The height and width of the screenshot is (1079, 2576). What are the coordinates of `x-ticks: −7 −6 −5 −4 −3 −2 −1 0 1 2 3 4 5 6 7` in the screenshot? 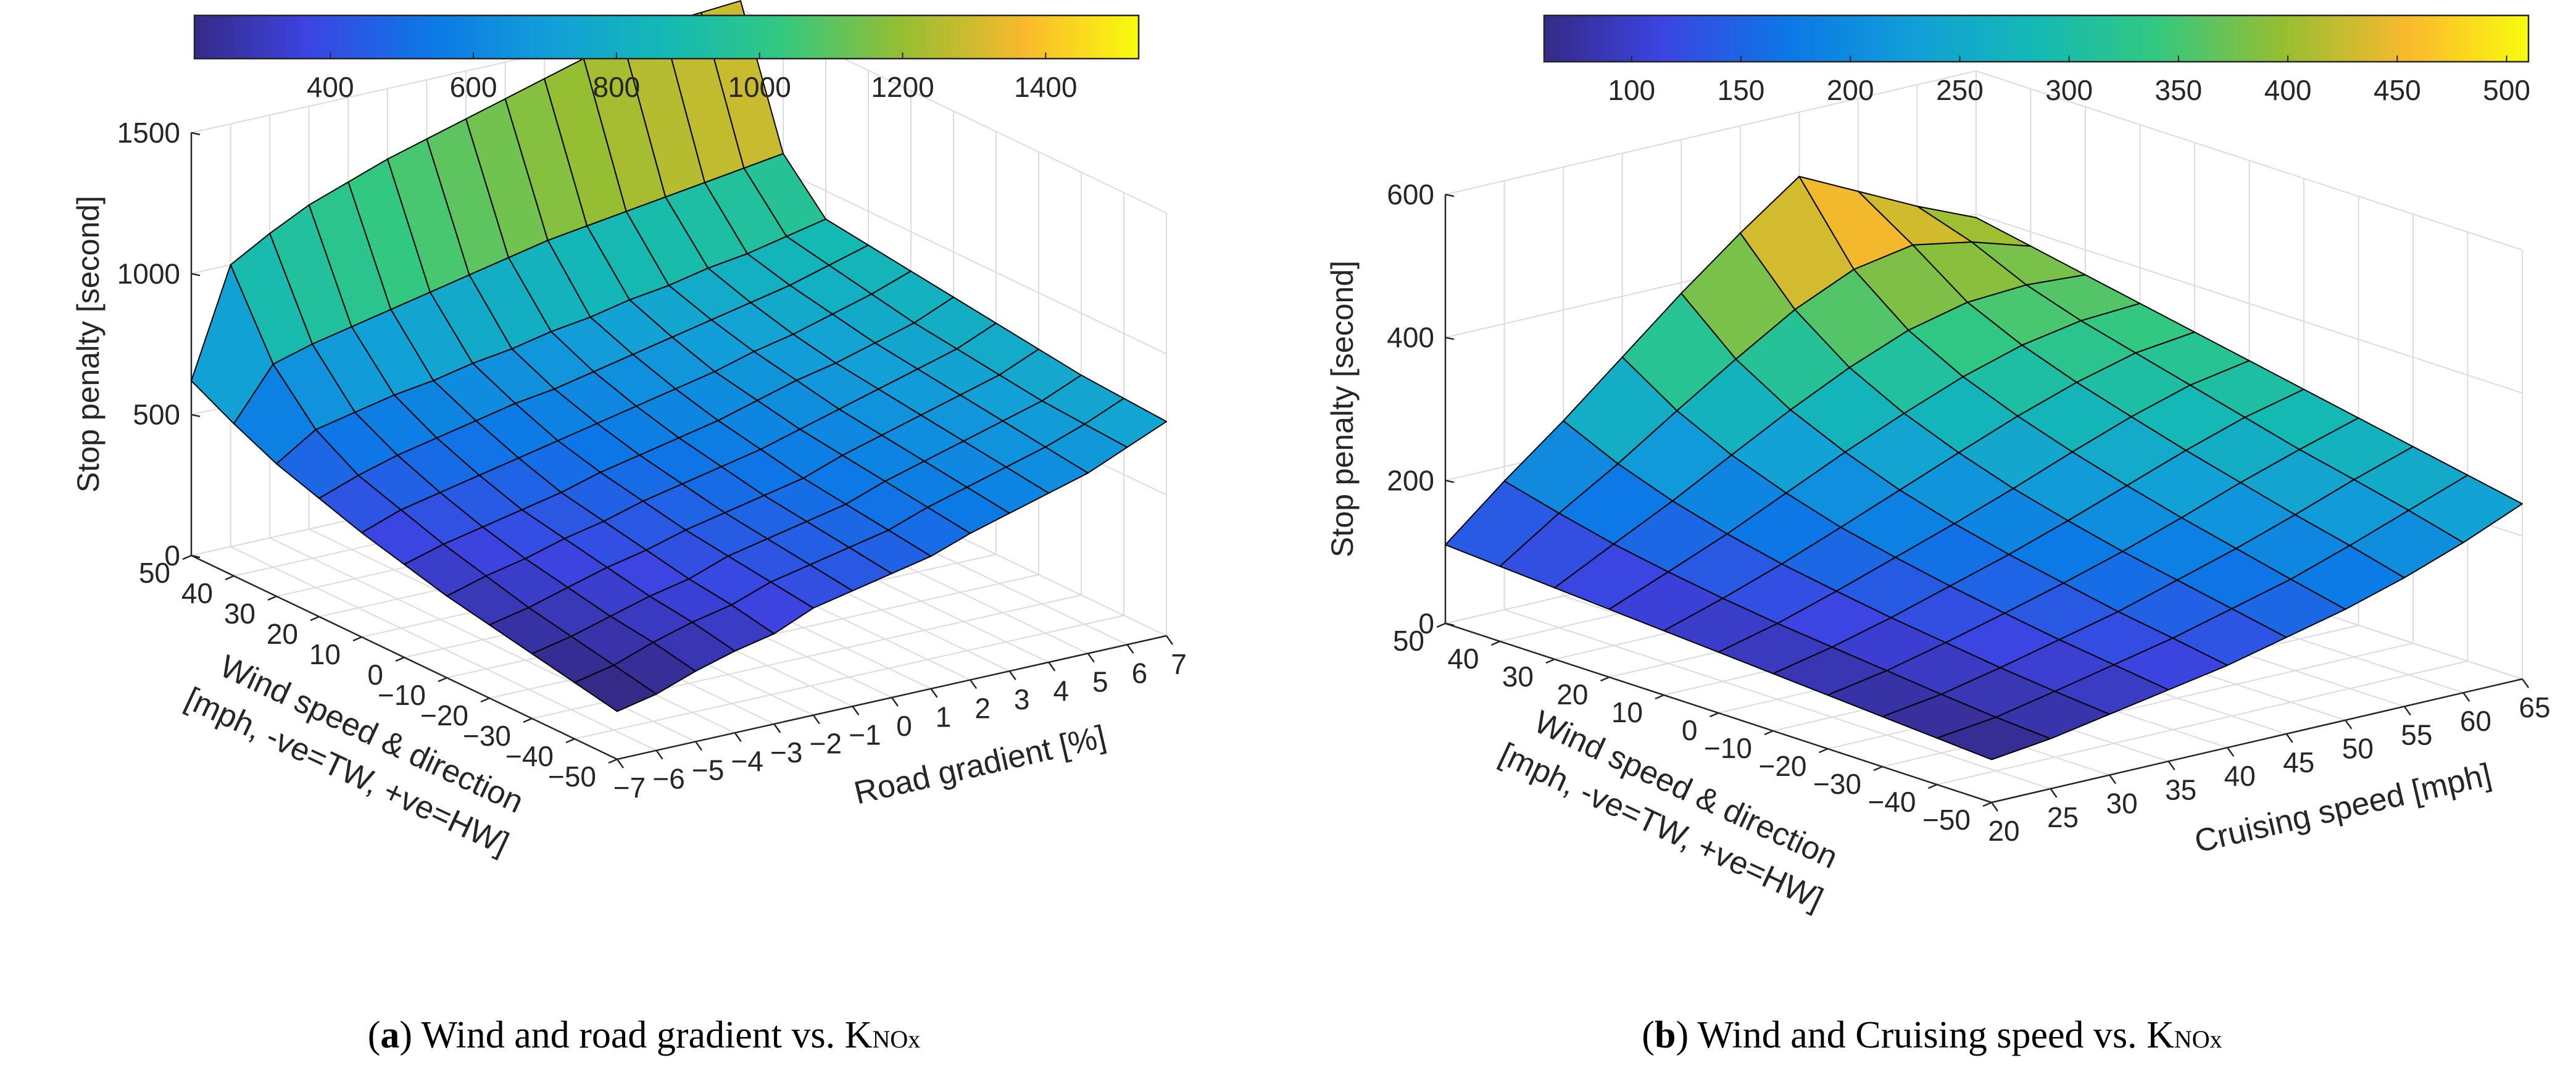 It's located at (900, 719).